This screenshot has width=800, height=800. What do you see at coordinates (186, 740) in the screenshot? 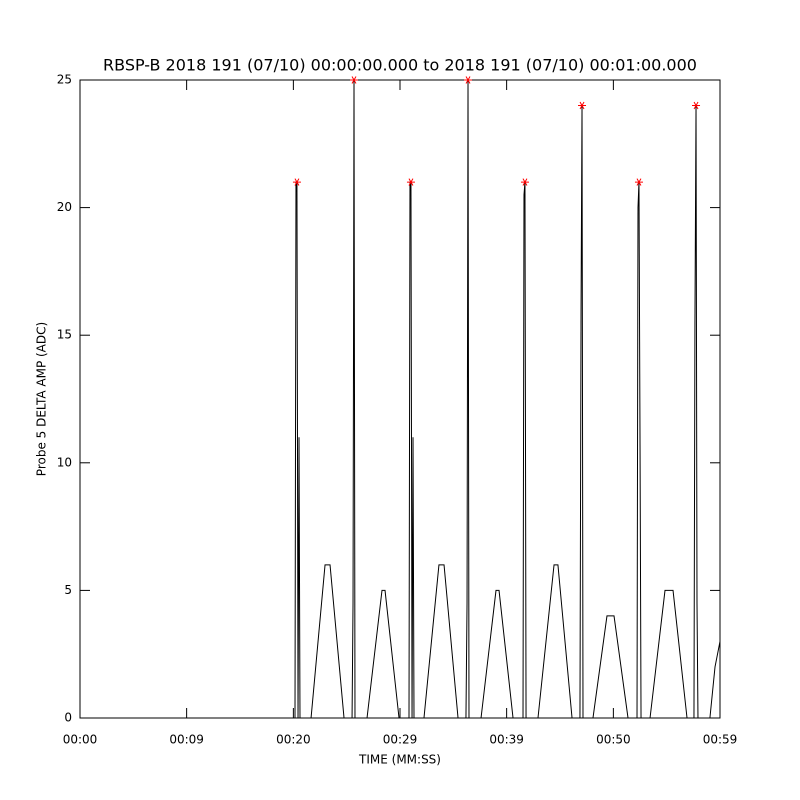
I see `x-tick-label: 00:09` at bounding box center [186, 740].